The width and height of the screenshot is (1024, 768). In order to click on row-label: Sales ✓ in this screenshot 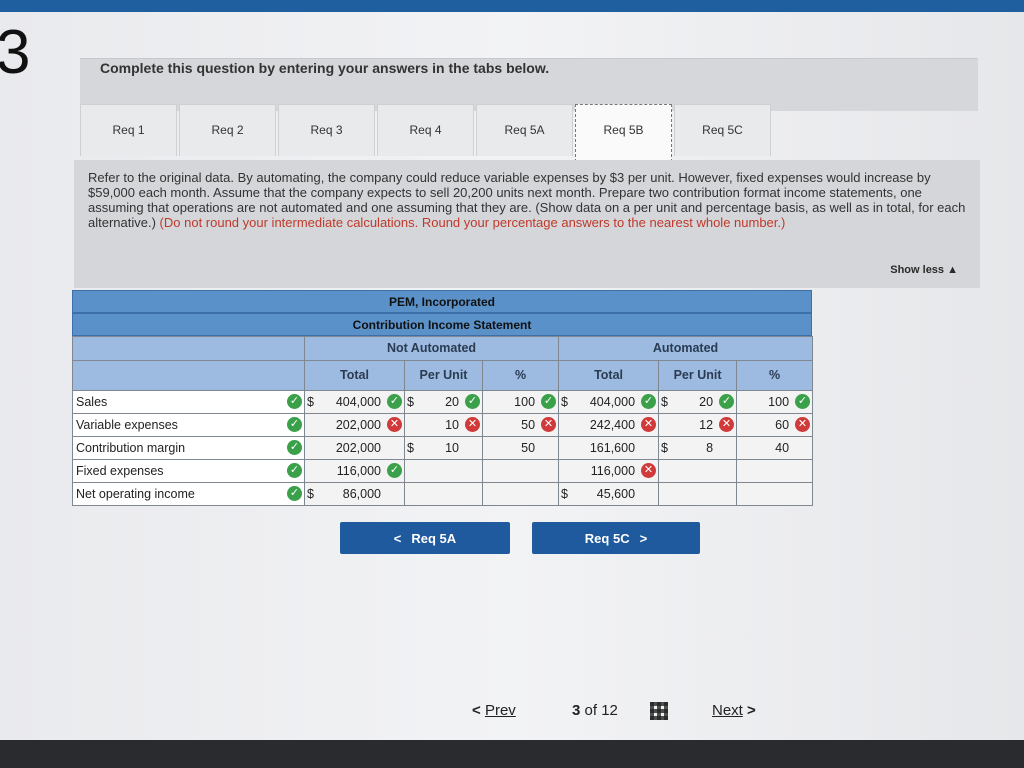, I will do `click(188, 402)`.